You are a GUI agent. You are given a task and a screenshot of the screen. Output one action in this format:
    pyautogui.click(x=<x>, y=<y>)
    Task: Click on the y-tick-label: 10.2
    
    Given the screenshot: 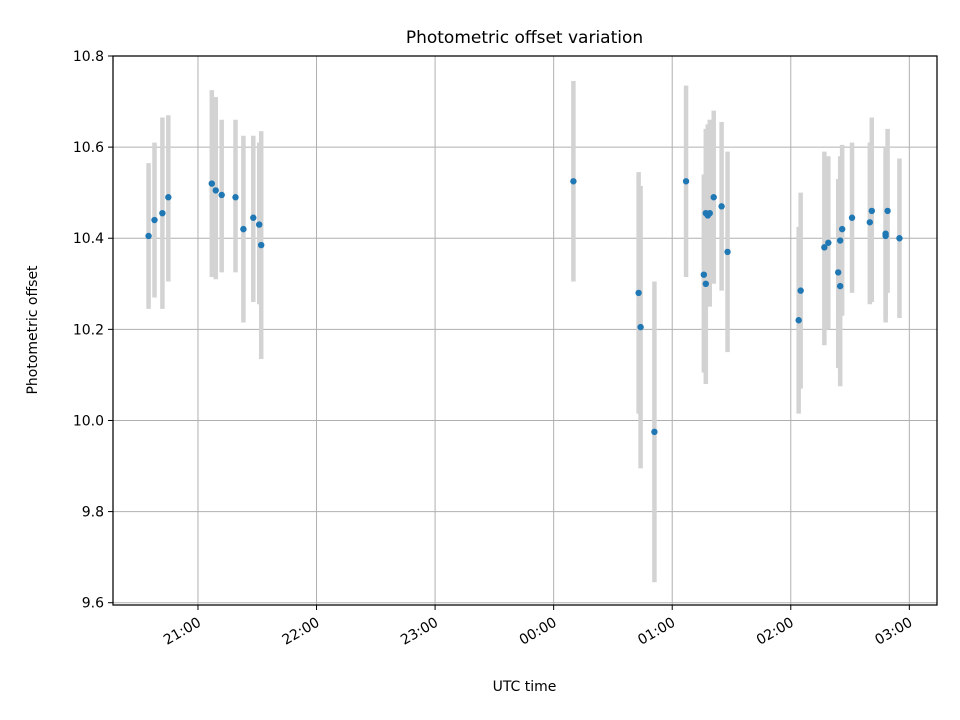 What is the action you would take?
    pyautogui.click(x=88, y=330)
    